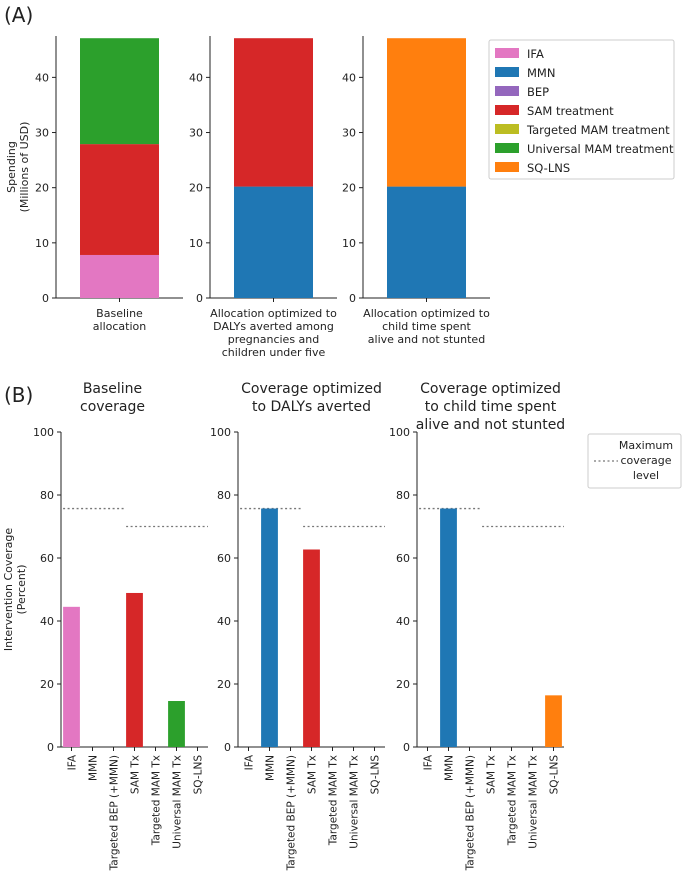 The image size is (685, 884). Describe the element at coordinates (8, 590) in the screenshot. I see `y-axis-label: Intervention Coverage` at that location.